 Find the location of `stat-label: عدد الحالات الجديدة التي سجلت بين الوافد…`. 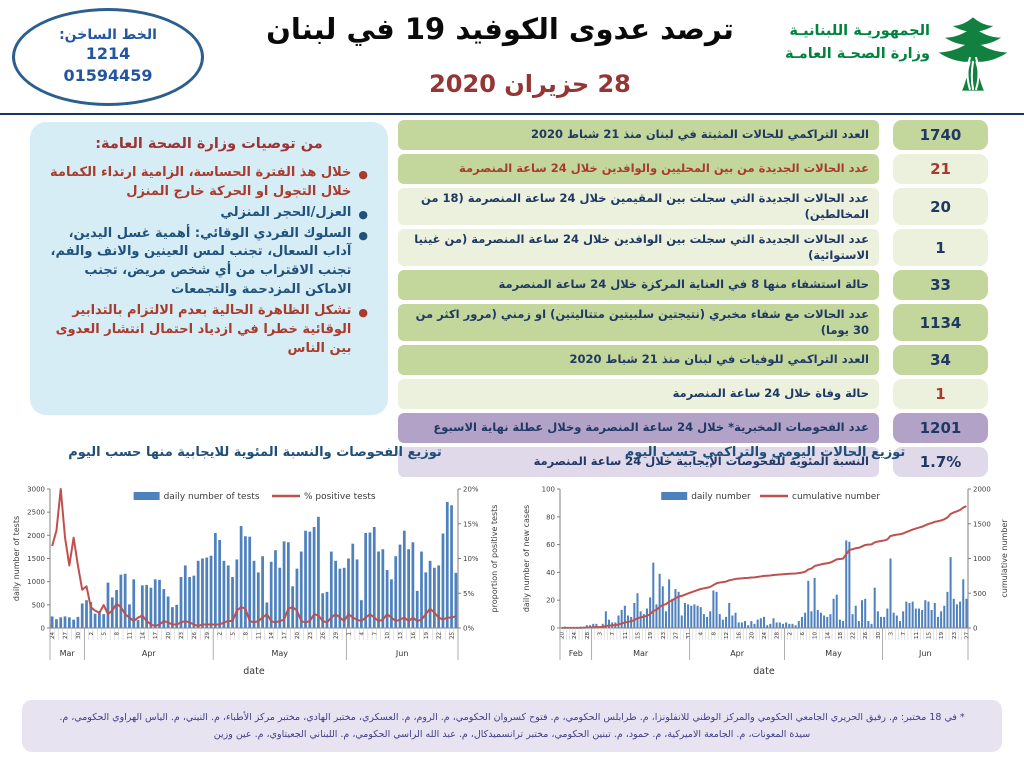

stat-label: عدد الحالات الجديدة التي سجلت بين الوافد… is located at coordinates (638, 248).